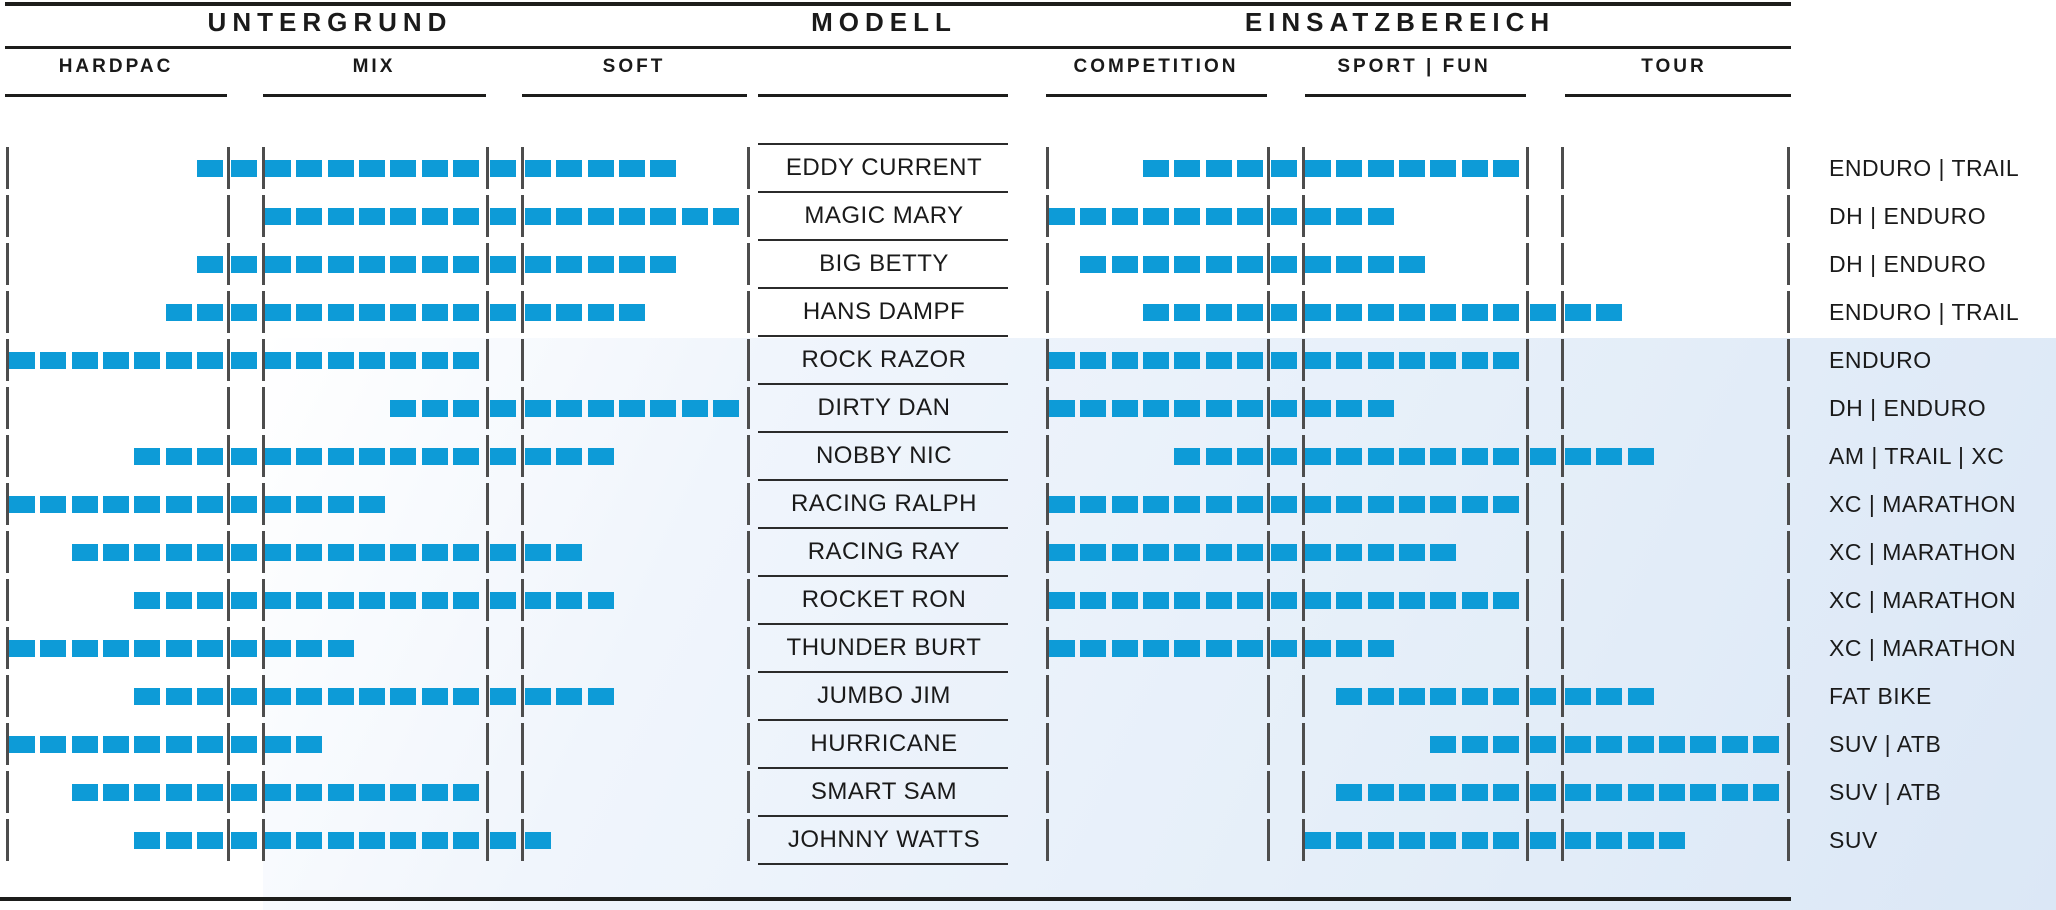  What do you see at coordinates (374, 66) in the screenshot?
I see `zone-label-mix: MIX` at bounding box center [374, 66].